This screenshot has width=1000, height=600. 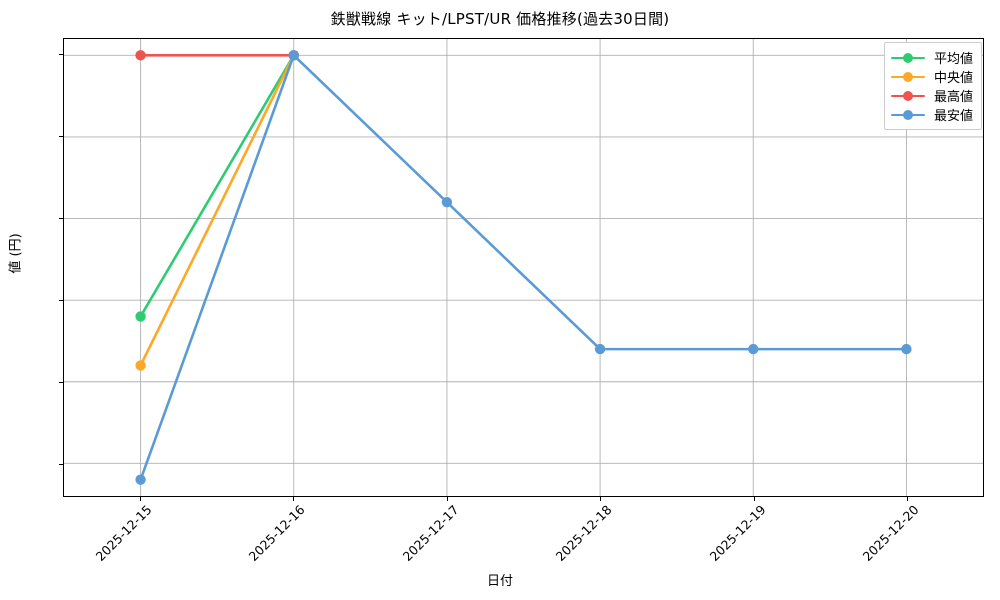 What do you see at coordinates (500, 19) in the screenshot?
I see `chart-title: 鉄獣戦線 キット/LPST/UR 価格推移(過去30日間)` at bounding box center [500, 19].